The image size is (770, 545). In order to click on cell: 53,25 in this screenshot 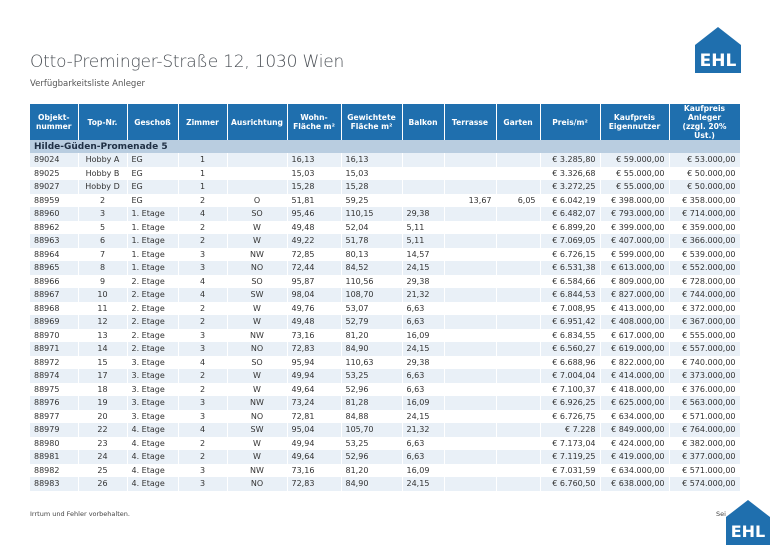, I will do `click(372, 443)`.